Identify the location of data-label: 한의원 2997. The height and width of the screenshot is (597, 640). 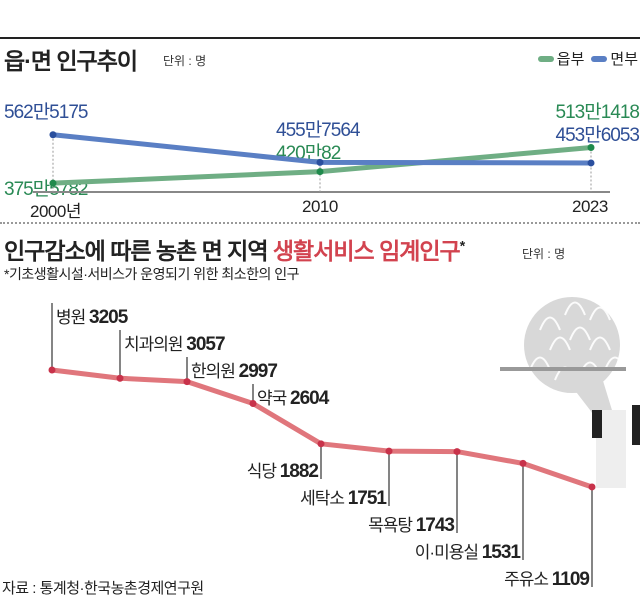
(234, 370).